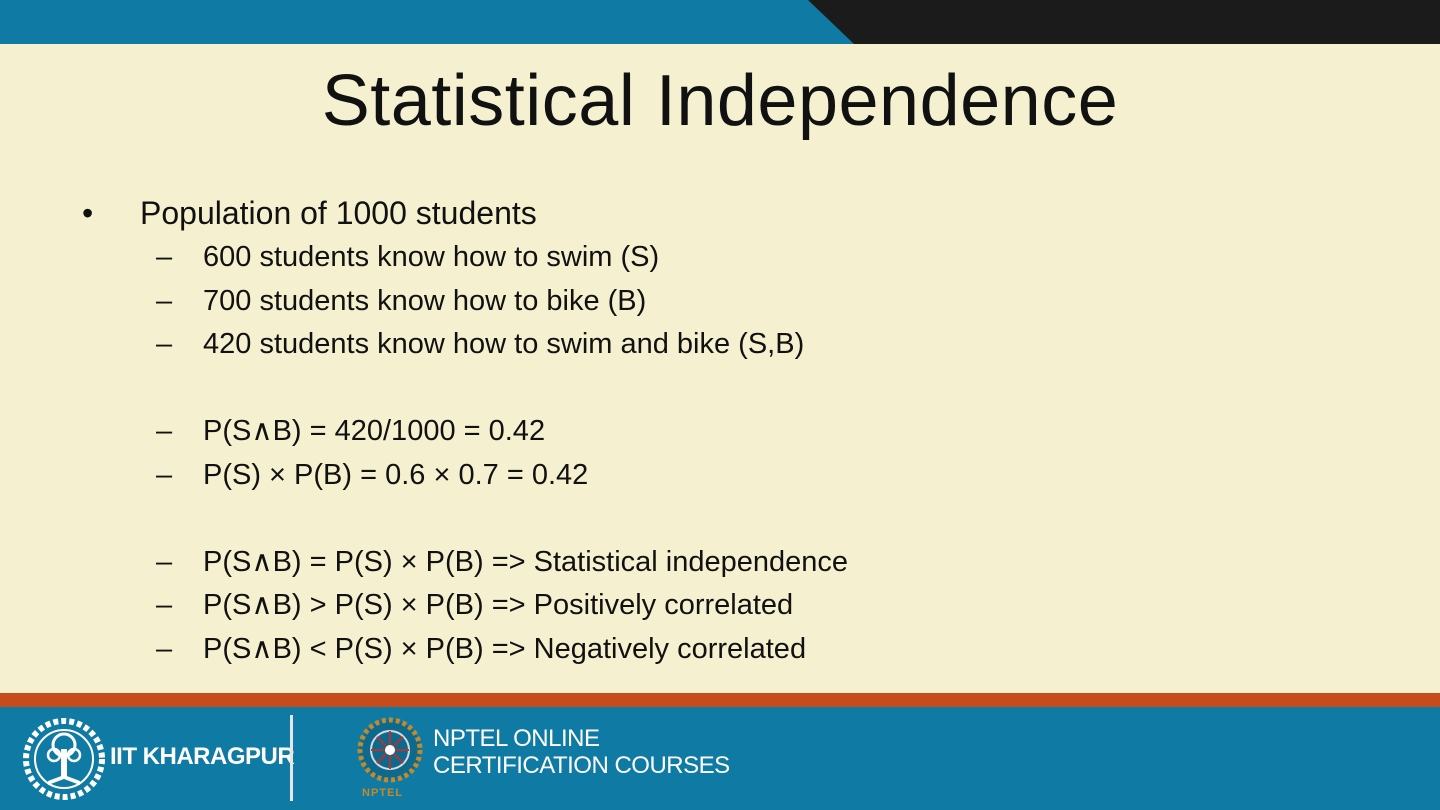 Image resolution: width=1440 pixels, height=810 pixels. I want to click on footer-divider, so click(291, 758).